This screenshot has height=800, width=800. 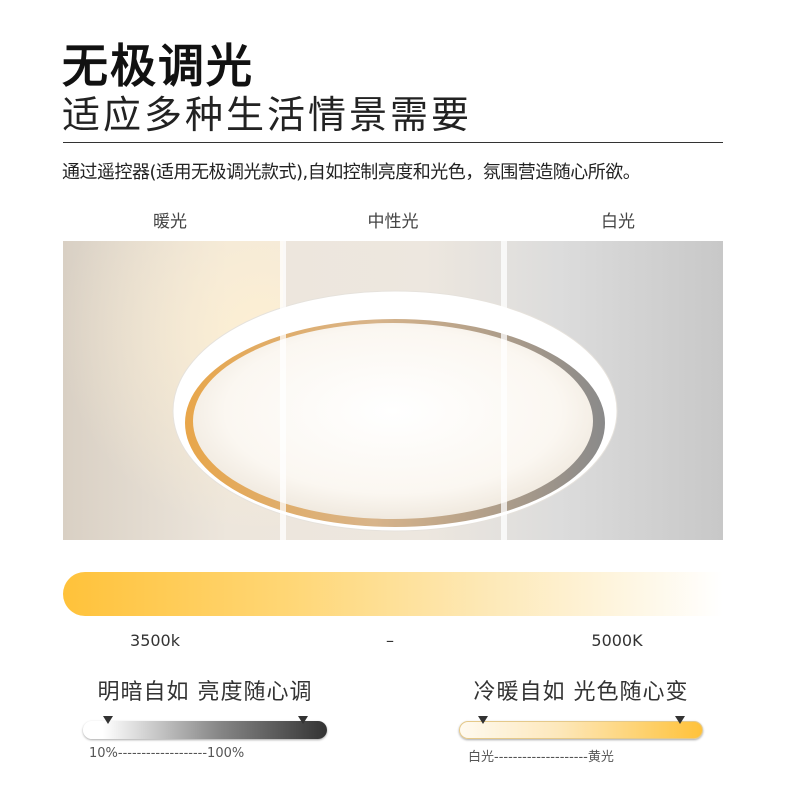 I want to click on color-temperature-gradient-bar, so click(x=393, y=594).